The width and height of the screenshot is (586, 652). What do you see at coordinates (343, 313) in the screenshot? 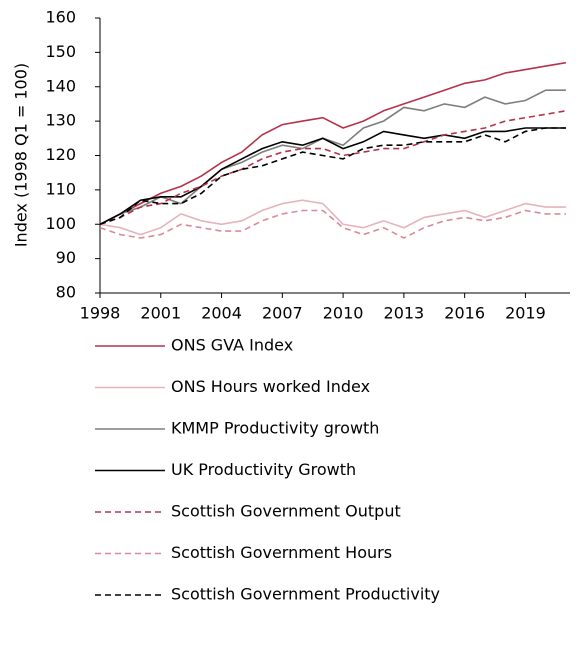
I see `x-tick-label: 2010` at bounding box center [343, 313].